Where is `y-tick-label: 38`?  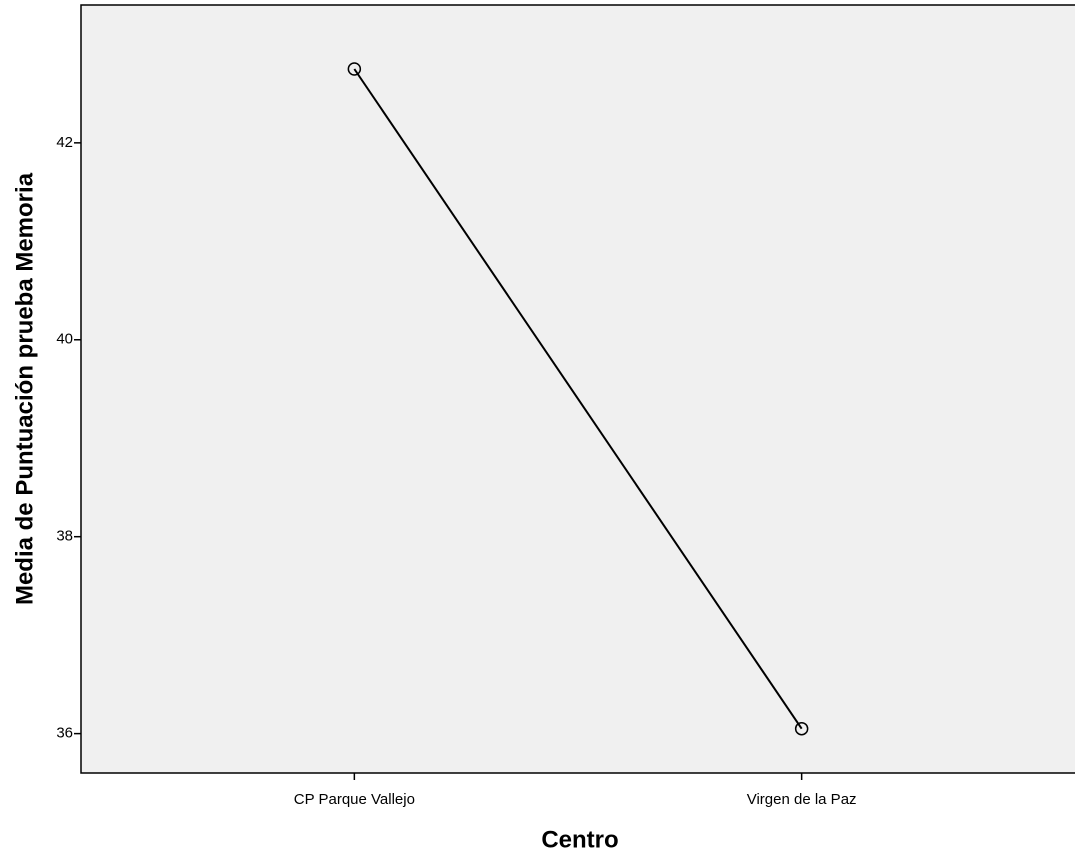
y-tick-label: 38 is located at coordinates (64, 536).